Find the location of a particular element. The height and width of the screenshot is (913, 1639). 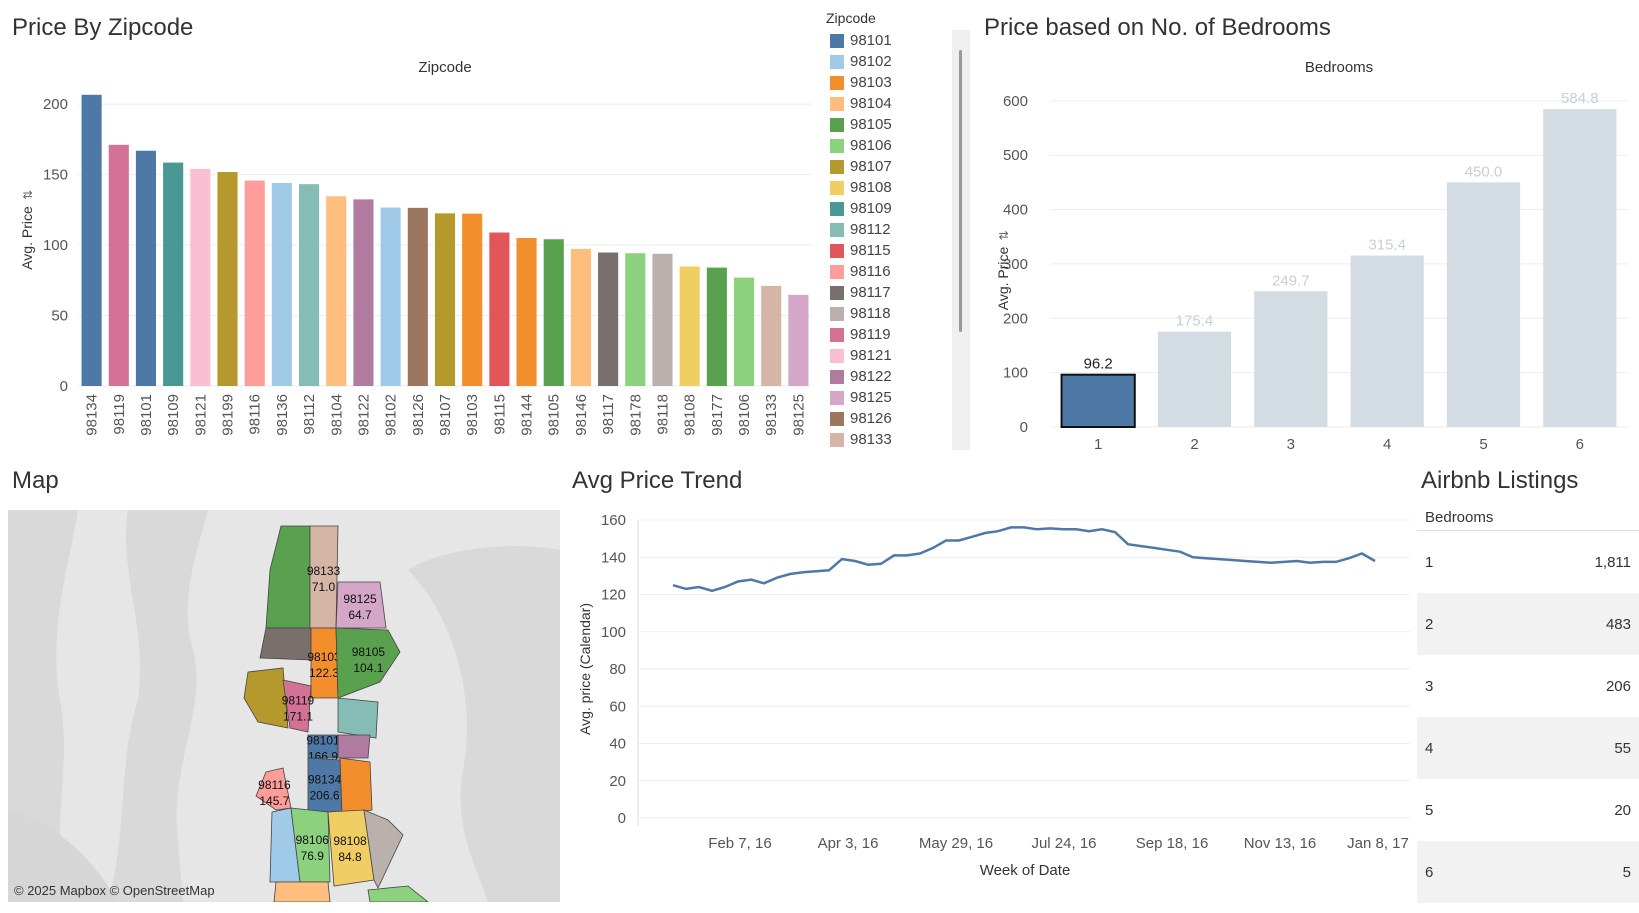

scrollbar-thumb is located at coordinates (960, 191).